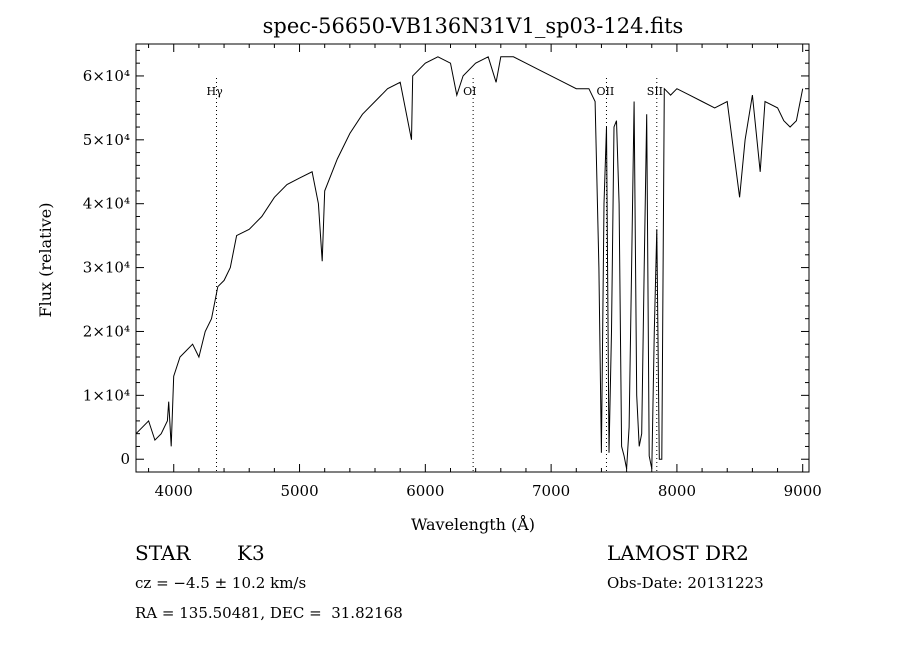 The image size is (900, 650). I want to click on x-tick-label: 7000, so click(551, 491).